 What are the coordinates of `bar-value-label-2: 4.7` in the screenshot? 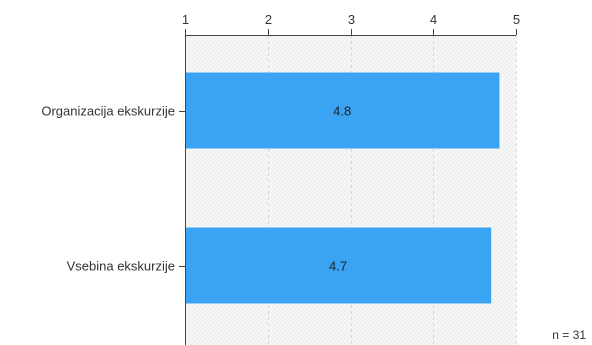 It's located at (338, 266).